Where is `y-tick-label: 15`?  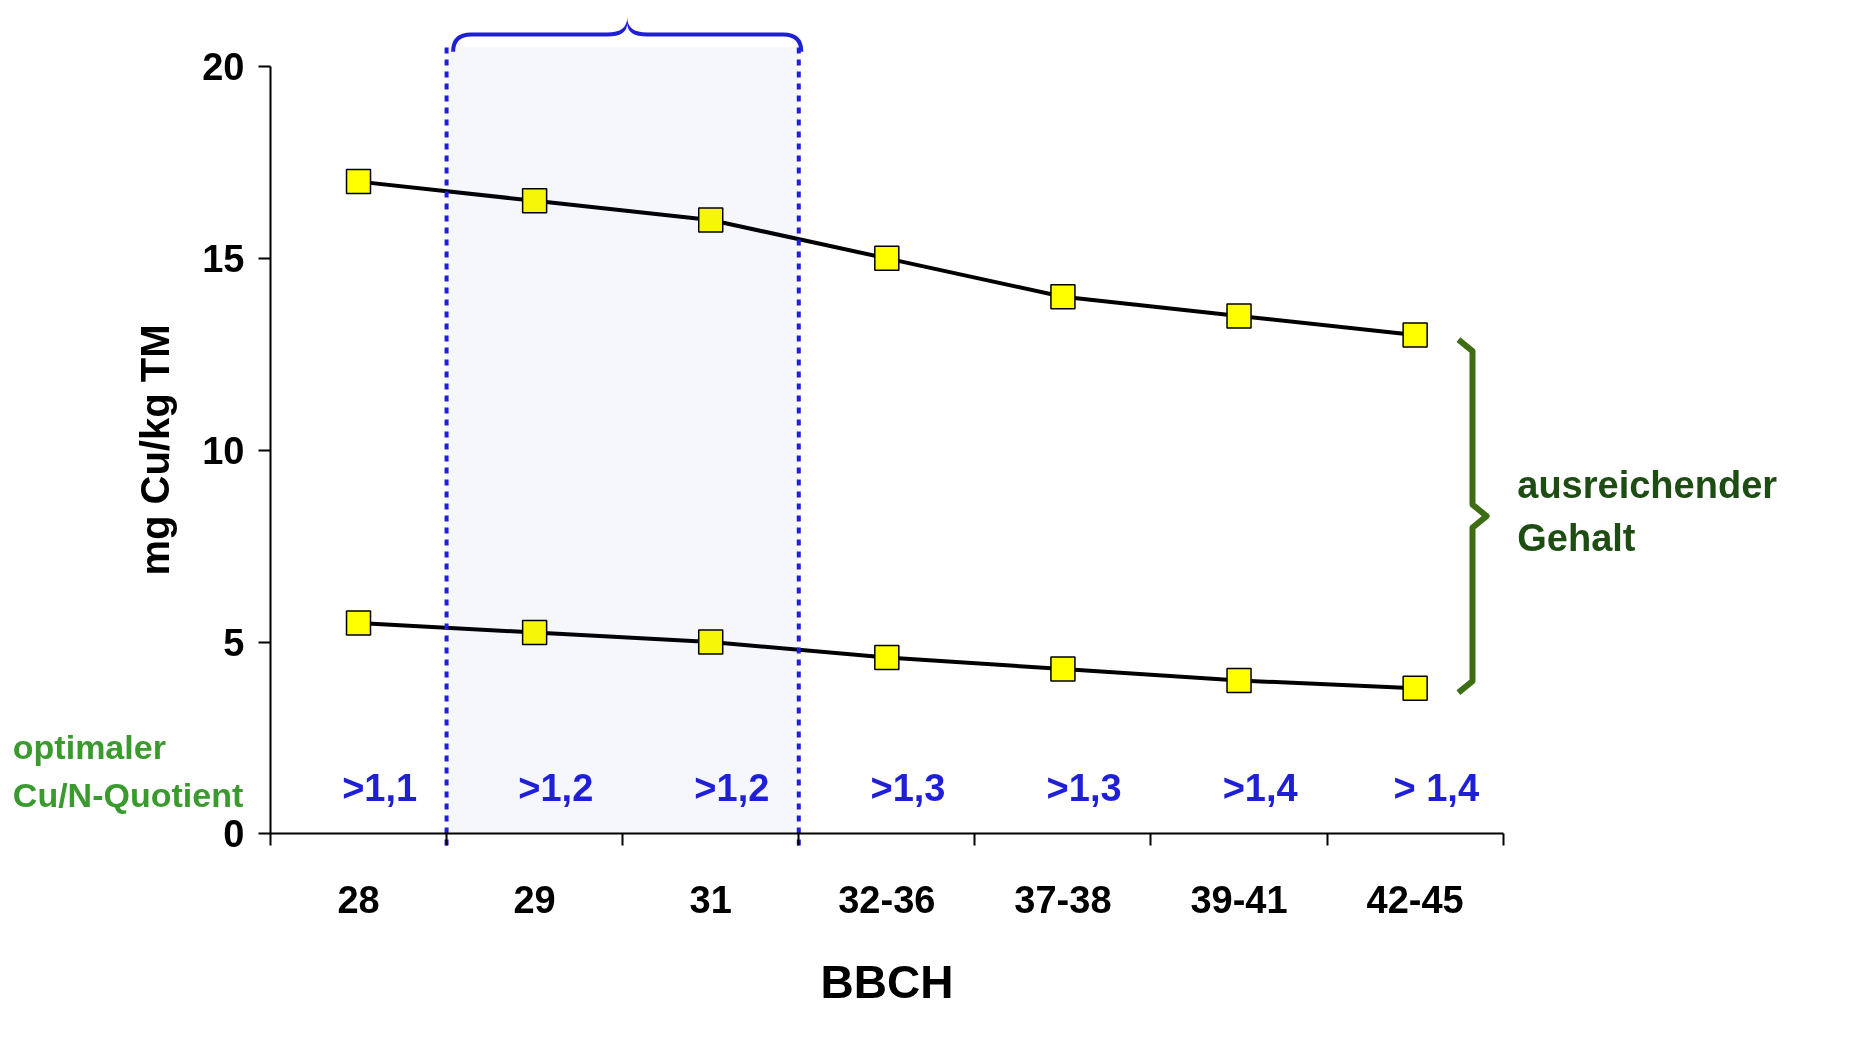 y-tick-label: 15 is located at coordinates (223, 258).